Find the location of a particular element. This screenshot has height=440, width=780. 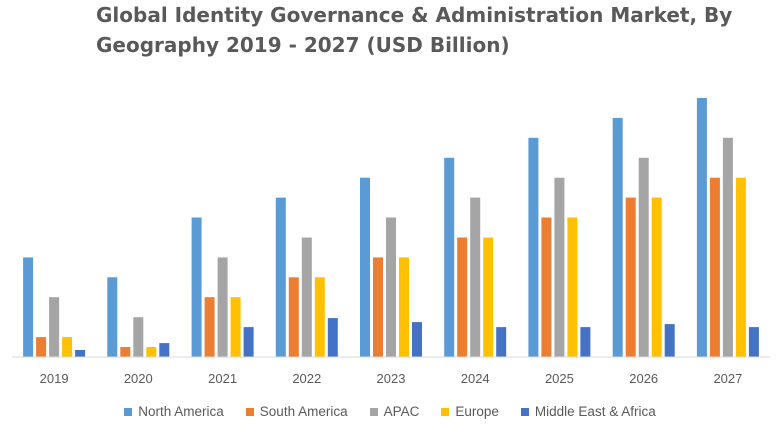

legend-label: Middle East & Africa is located at coordinates (595, 411).